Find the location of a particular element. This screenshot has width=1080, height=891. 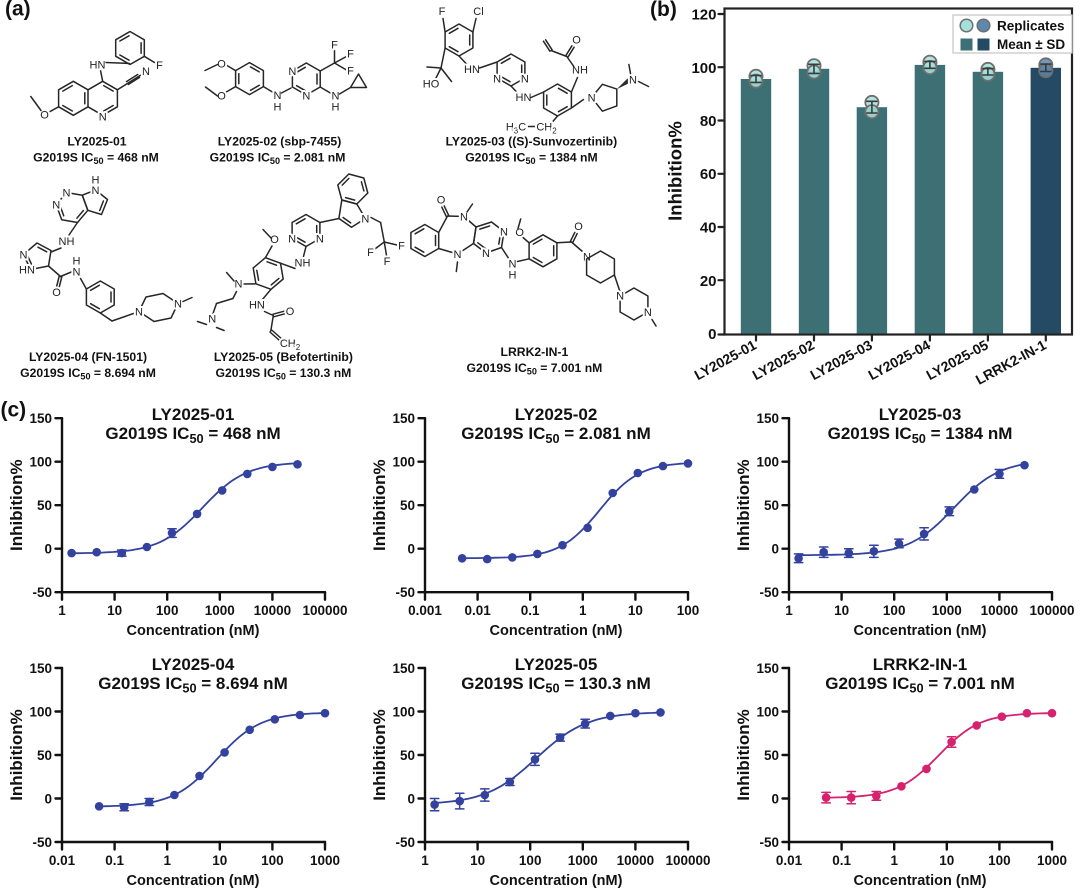

svg-text: LY2025-02 is located at coordinates (556, 414).